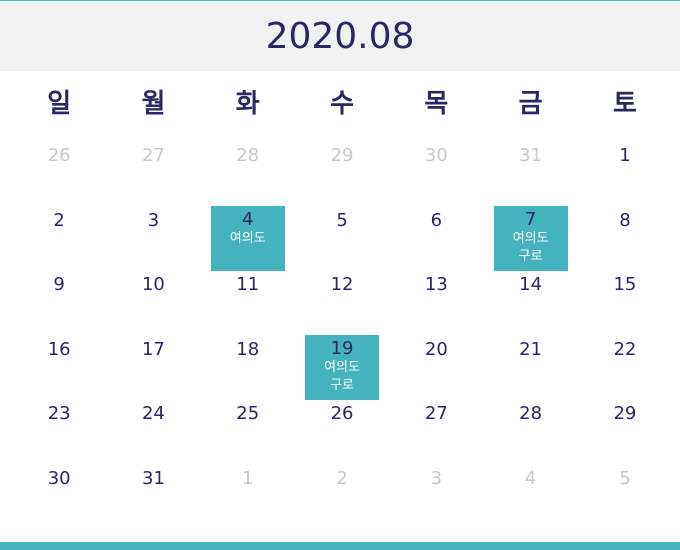  What do you see at coordinates (530, 495) in the screenshot?
I see `calendar-day: 4` at bounding box center [530, 495].